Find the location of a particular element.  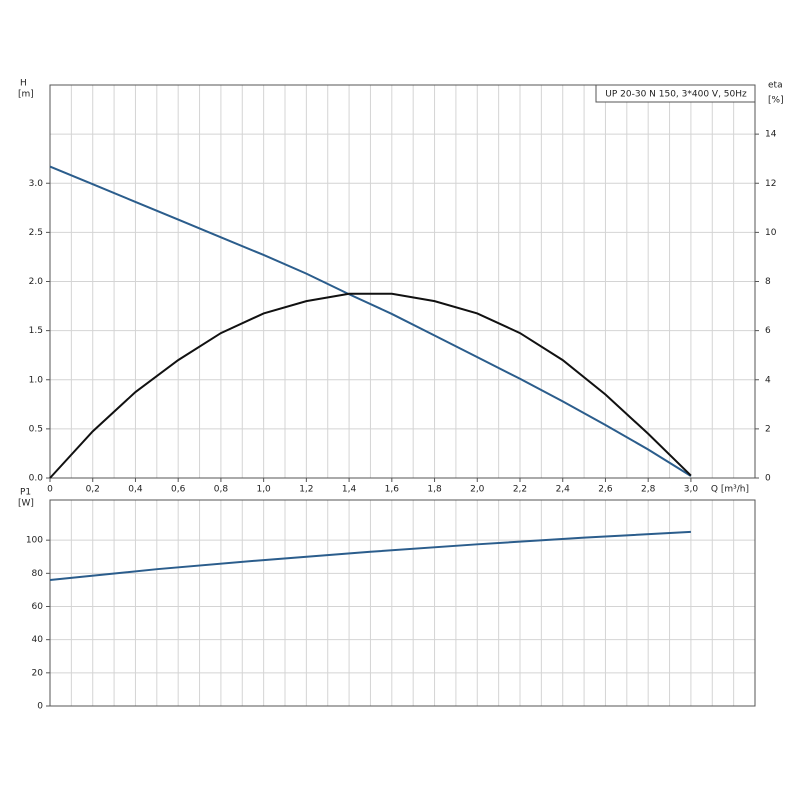

x-tick-label: 2,6 is located at coordinates (605, 490).